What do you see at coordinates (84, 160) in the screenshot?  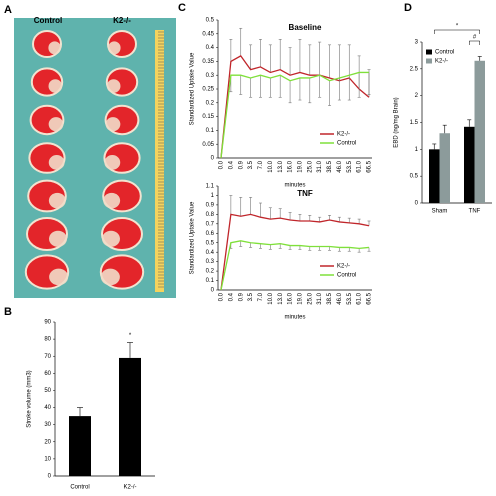 I see `brain-slices` at bounding box center [84, 160].